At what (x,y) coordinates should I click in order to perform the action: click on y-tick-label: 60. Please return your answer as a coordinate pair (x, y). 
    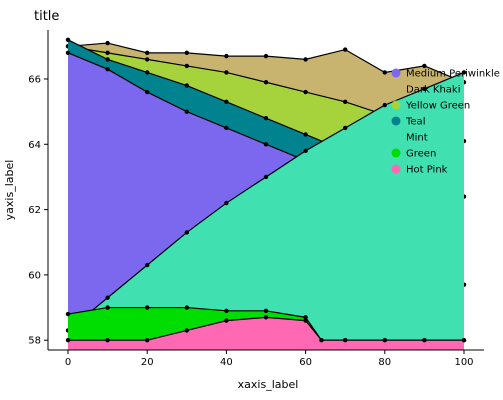
    Looking at the image, I should click on (34, 275).